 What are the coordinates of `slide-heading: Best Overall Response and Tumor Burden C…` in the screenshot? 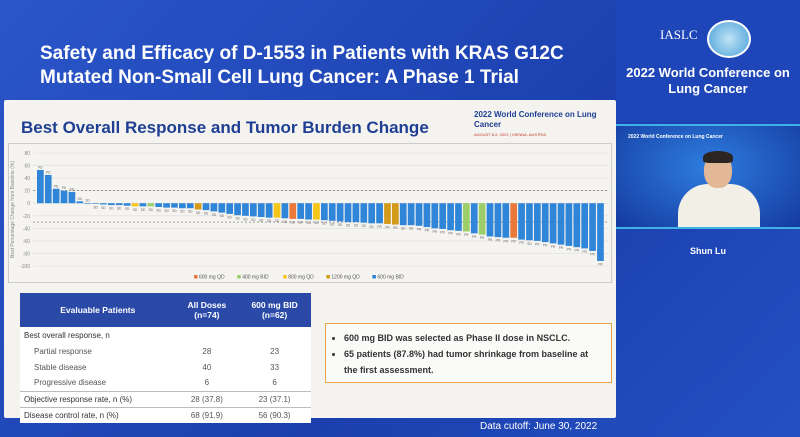 It's located at (225, 127).